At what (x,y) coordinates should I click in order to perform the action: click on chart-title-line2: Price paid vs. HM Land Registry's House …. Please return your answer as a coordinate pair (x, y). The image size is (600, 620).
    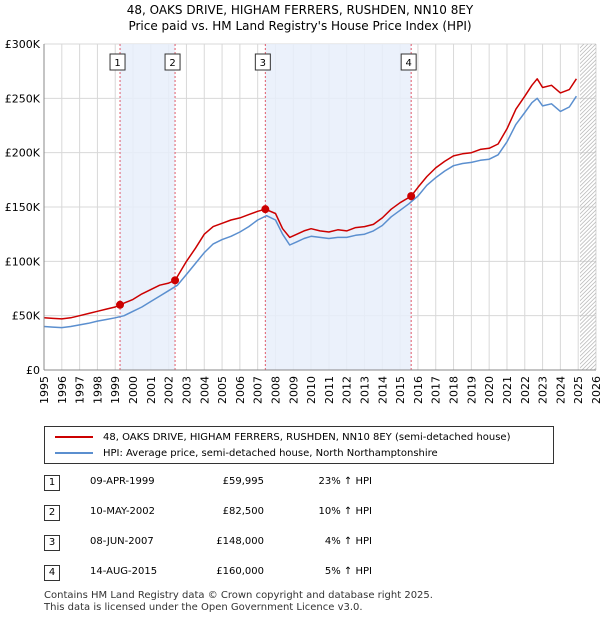
    Looking at the image, I should click on (299, 26).